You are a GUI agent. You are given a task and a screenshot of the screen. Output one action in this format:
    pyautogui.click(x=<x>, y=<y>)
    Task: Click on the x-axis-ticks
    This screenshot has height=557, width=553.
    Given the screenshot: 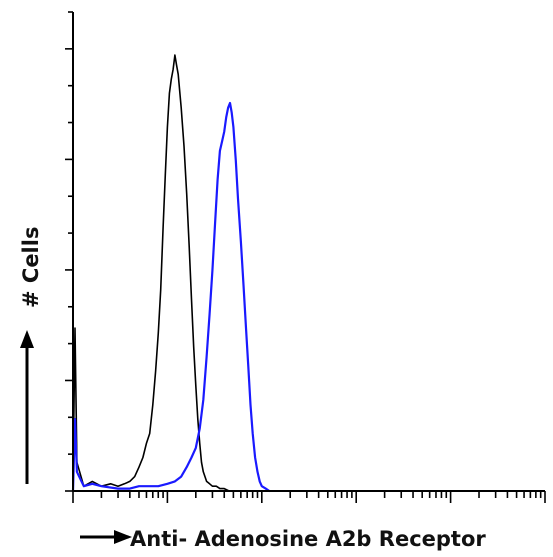 What is the action you would take?
    pyautogui.click(x=309, y=497)
    